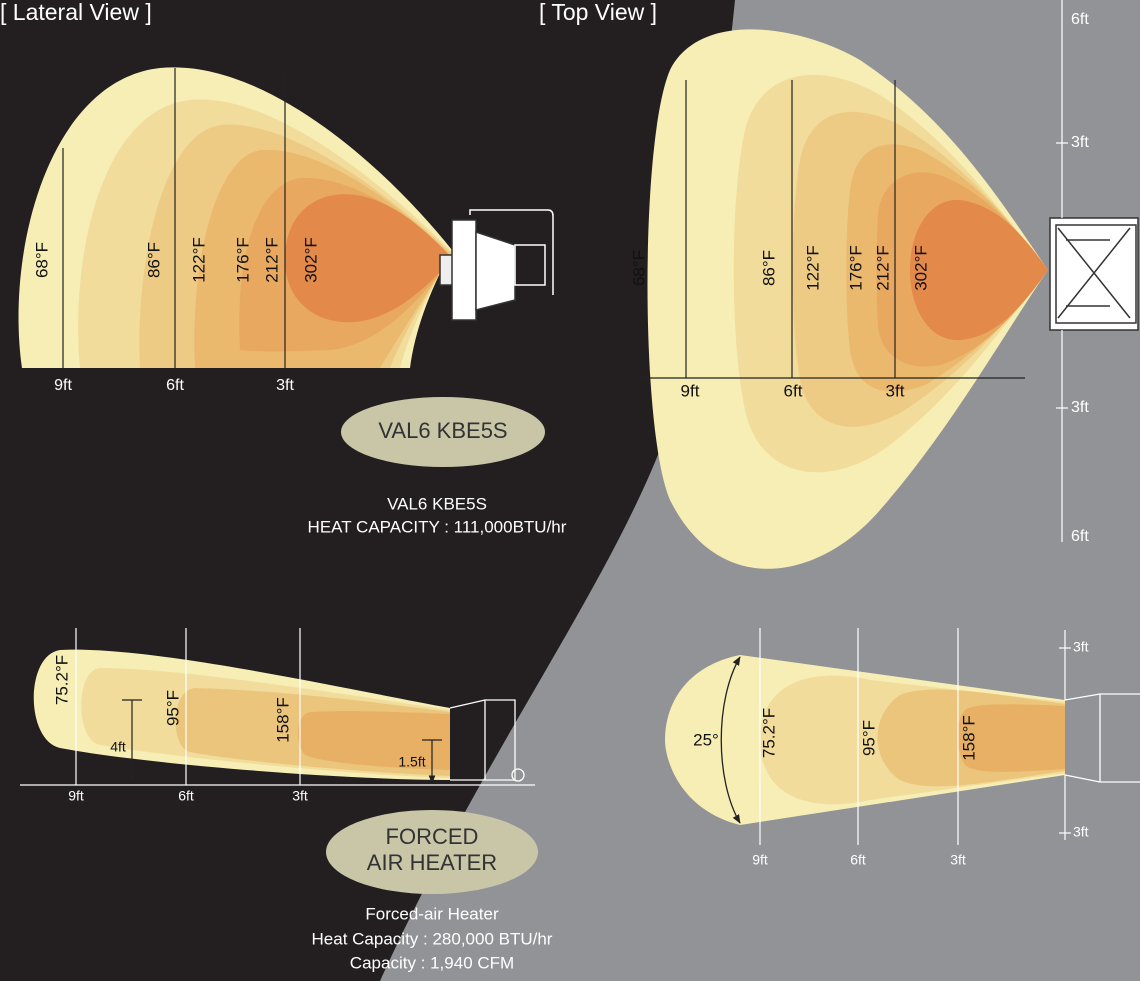 This screenshot has height=981, width=1140. I want to click on val6-lateral-plume, so click(235, 218).